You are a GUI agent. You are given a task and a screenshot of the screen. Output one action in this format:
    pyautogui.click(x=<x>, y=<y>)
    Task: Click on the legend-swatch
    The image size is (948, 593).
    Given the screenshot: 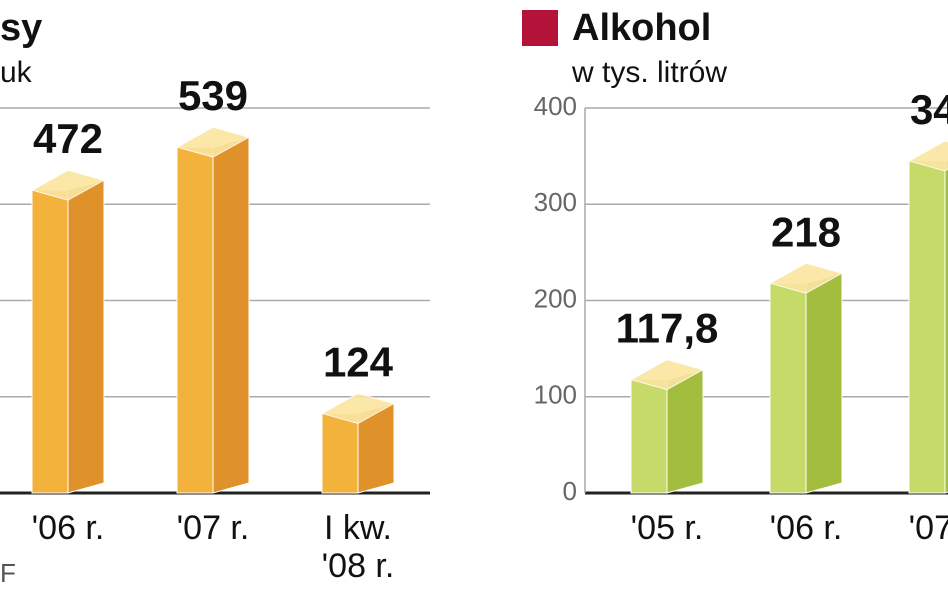 What is the action you would take?
    pyautogui.click(x=540, y=28)
    